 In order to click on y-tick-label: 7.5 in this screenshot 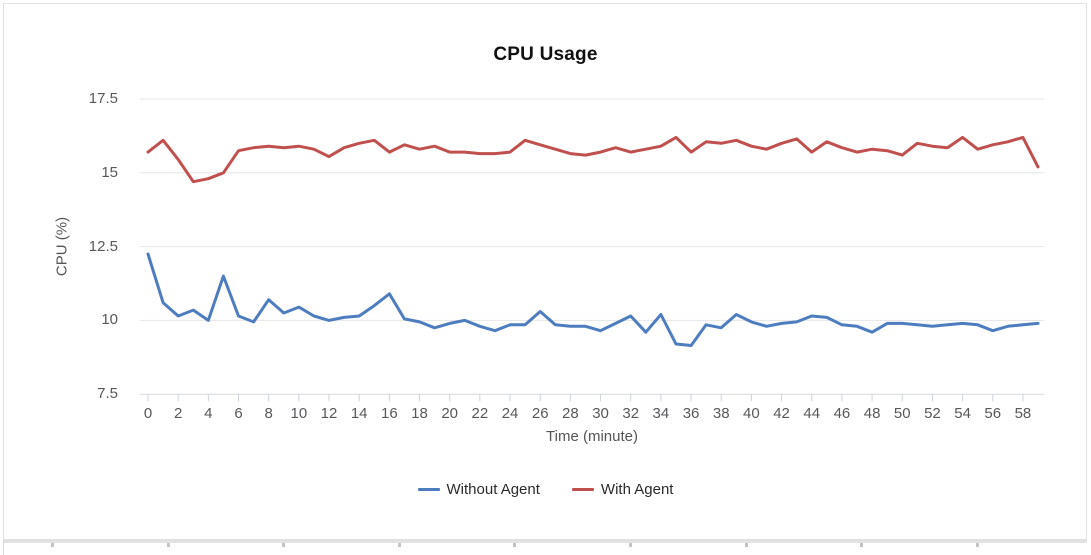, I will do `click(107, 394)`.